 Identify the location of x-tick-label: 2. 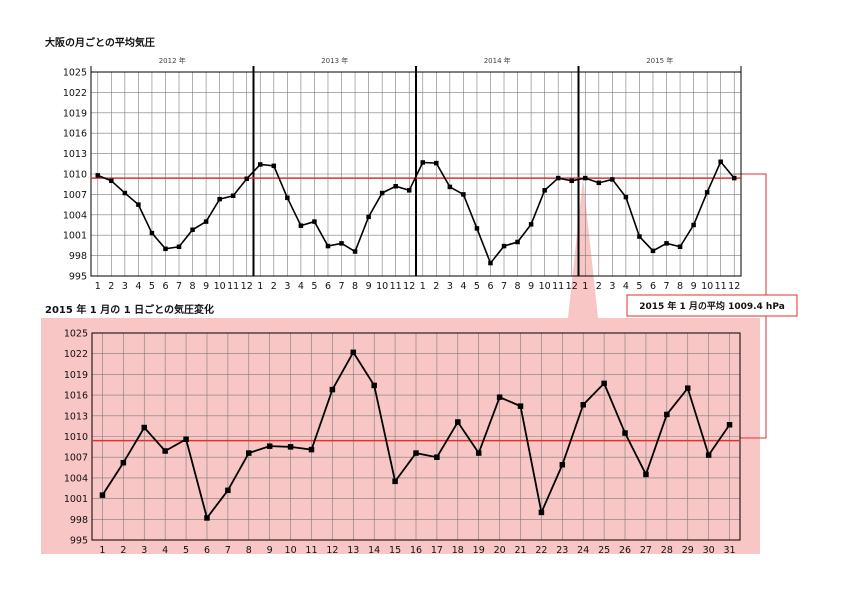
(599, 286).